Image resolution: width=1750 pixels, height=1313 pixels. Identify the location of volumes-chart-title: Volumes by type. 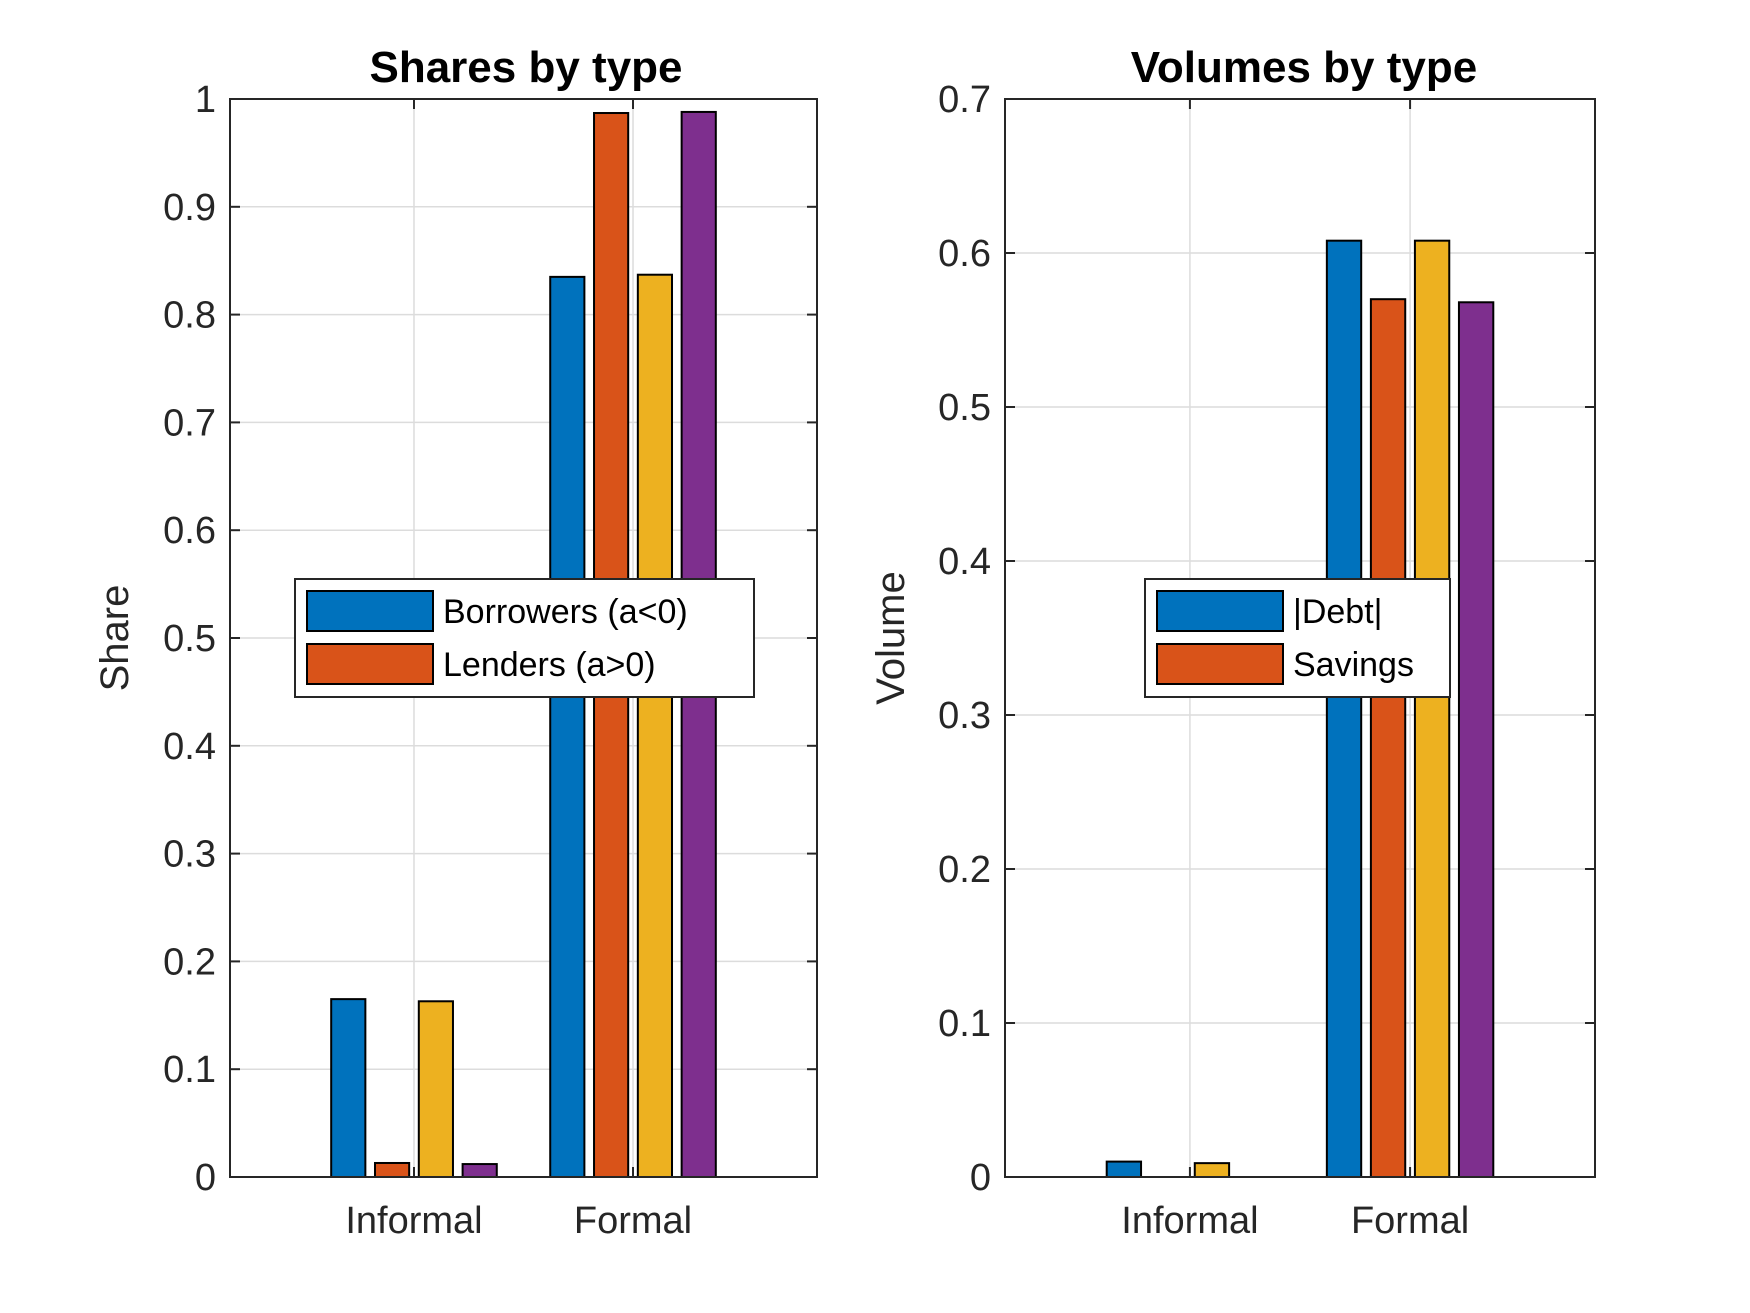
(1304, 67).